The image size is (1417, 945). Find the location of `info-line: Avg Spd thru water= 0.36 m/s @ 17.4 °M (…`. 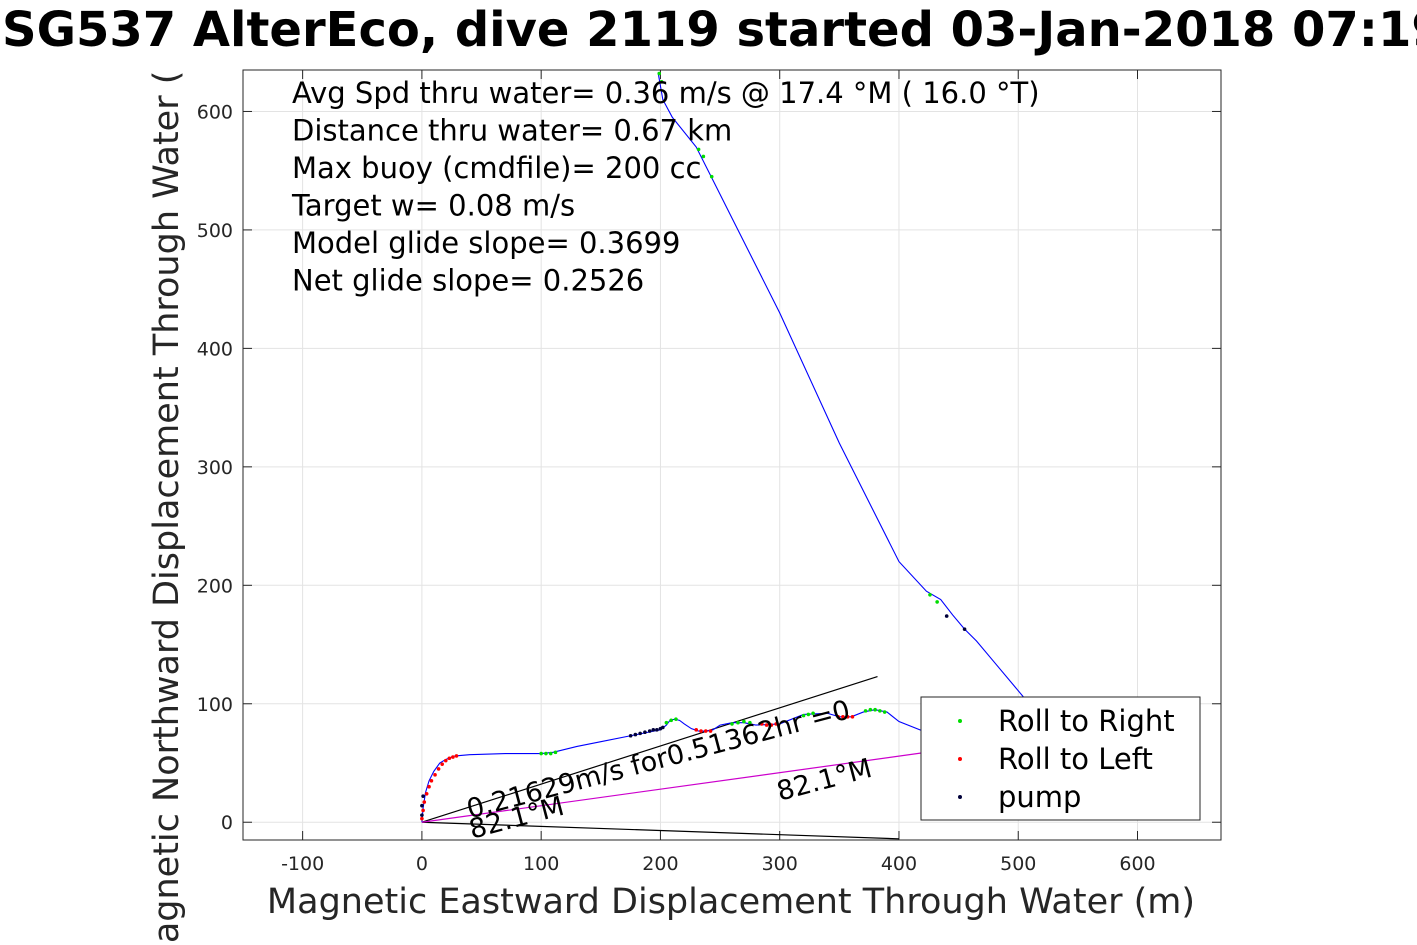

info-line: Avg Spd thru water= 0.36 m/s @ 17.4 °M (… is located at coordinates (666, 93).